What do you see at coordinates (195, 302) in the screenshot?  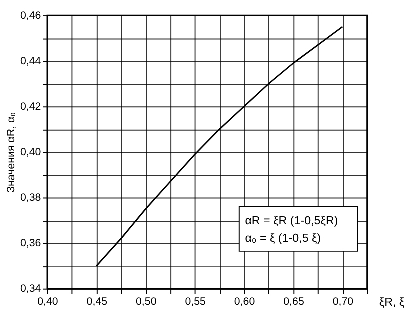 I see `x-tick-label: 0,55` at bounding box center [195, 302].